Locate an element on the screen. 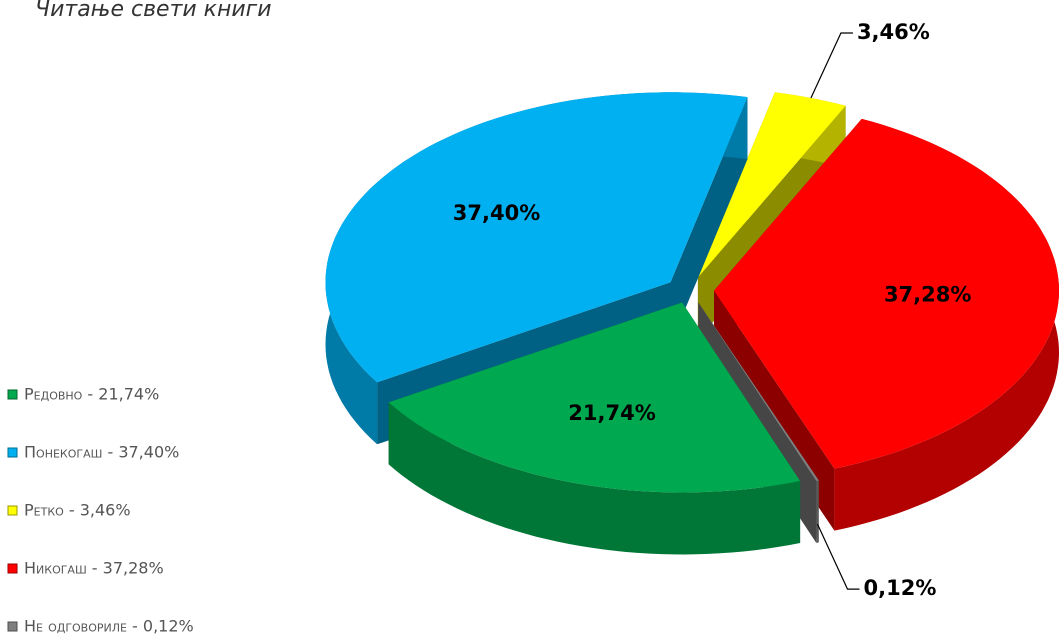 This screenshot has height=637, width=1061. data-label: 21,74% is located at coordinates (611, 413).